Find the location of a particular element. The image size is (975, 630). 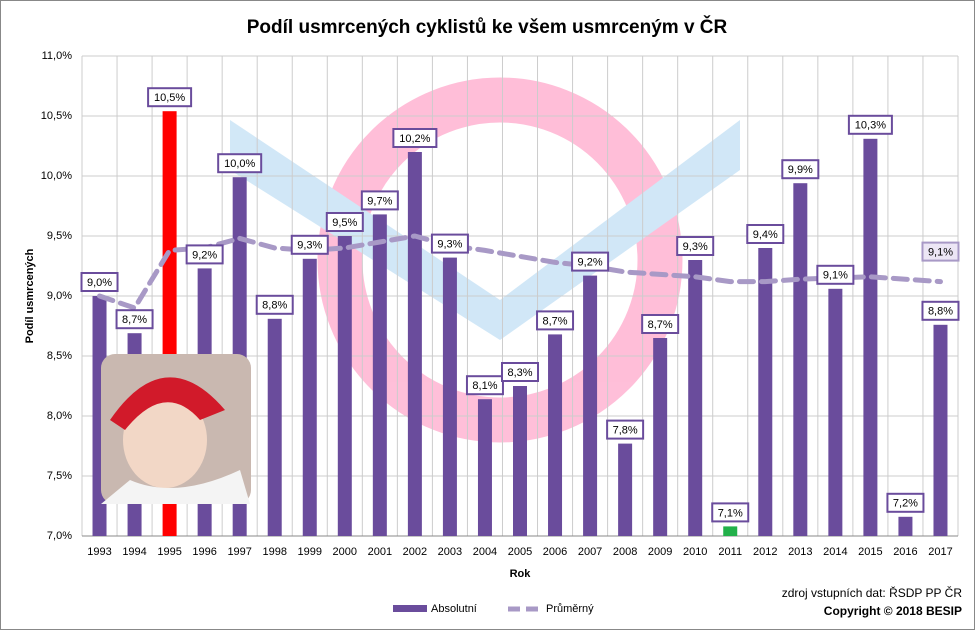

x-tick-label: 2006 is located at coordinates (555, 552).